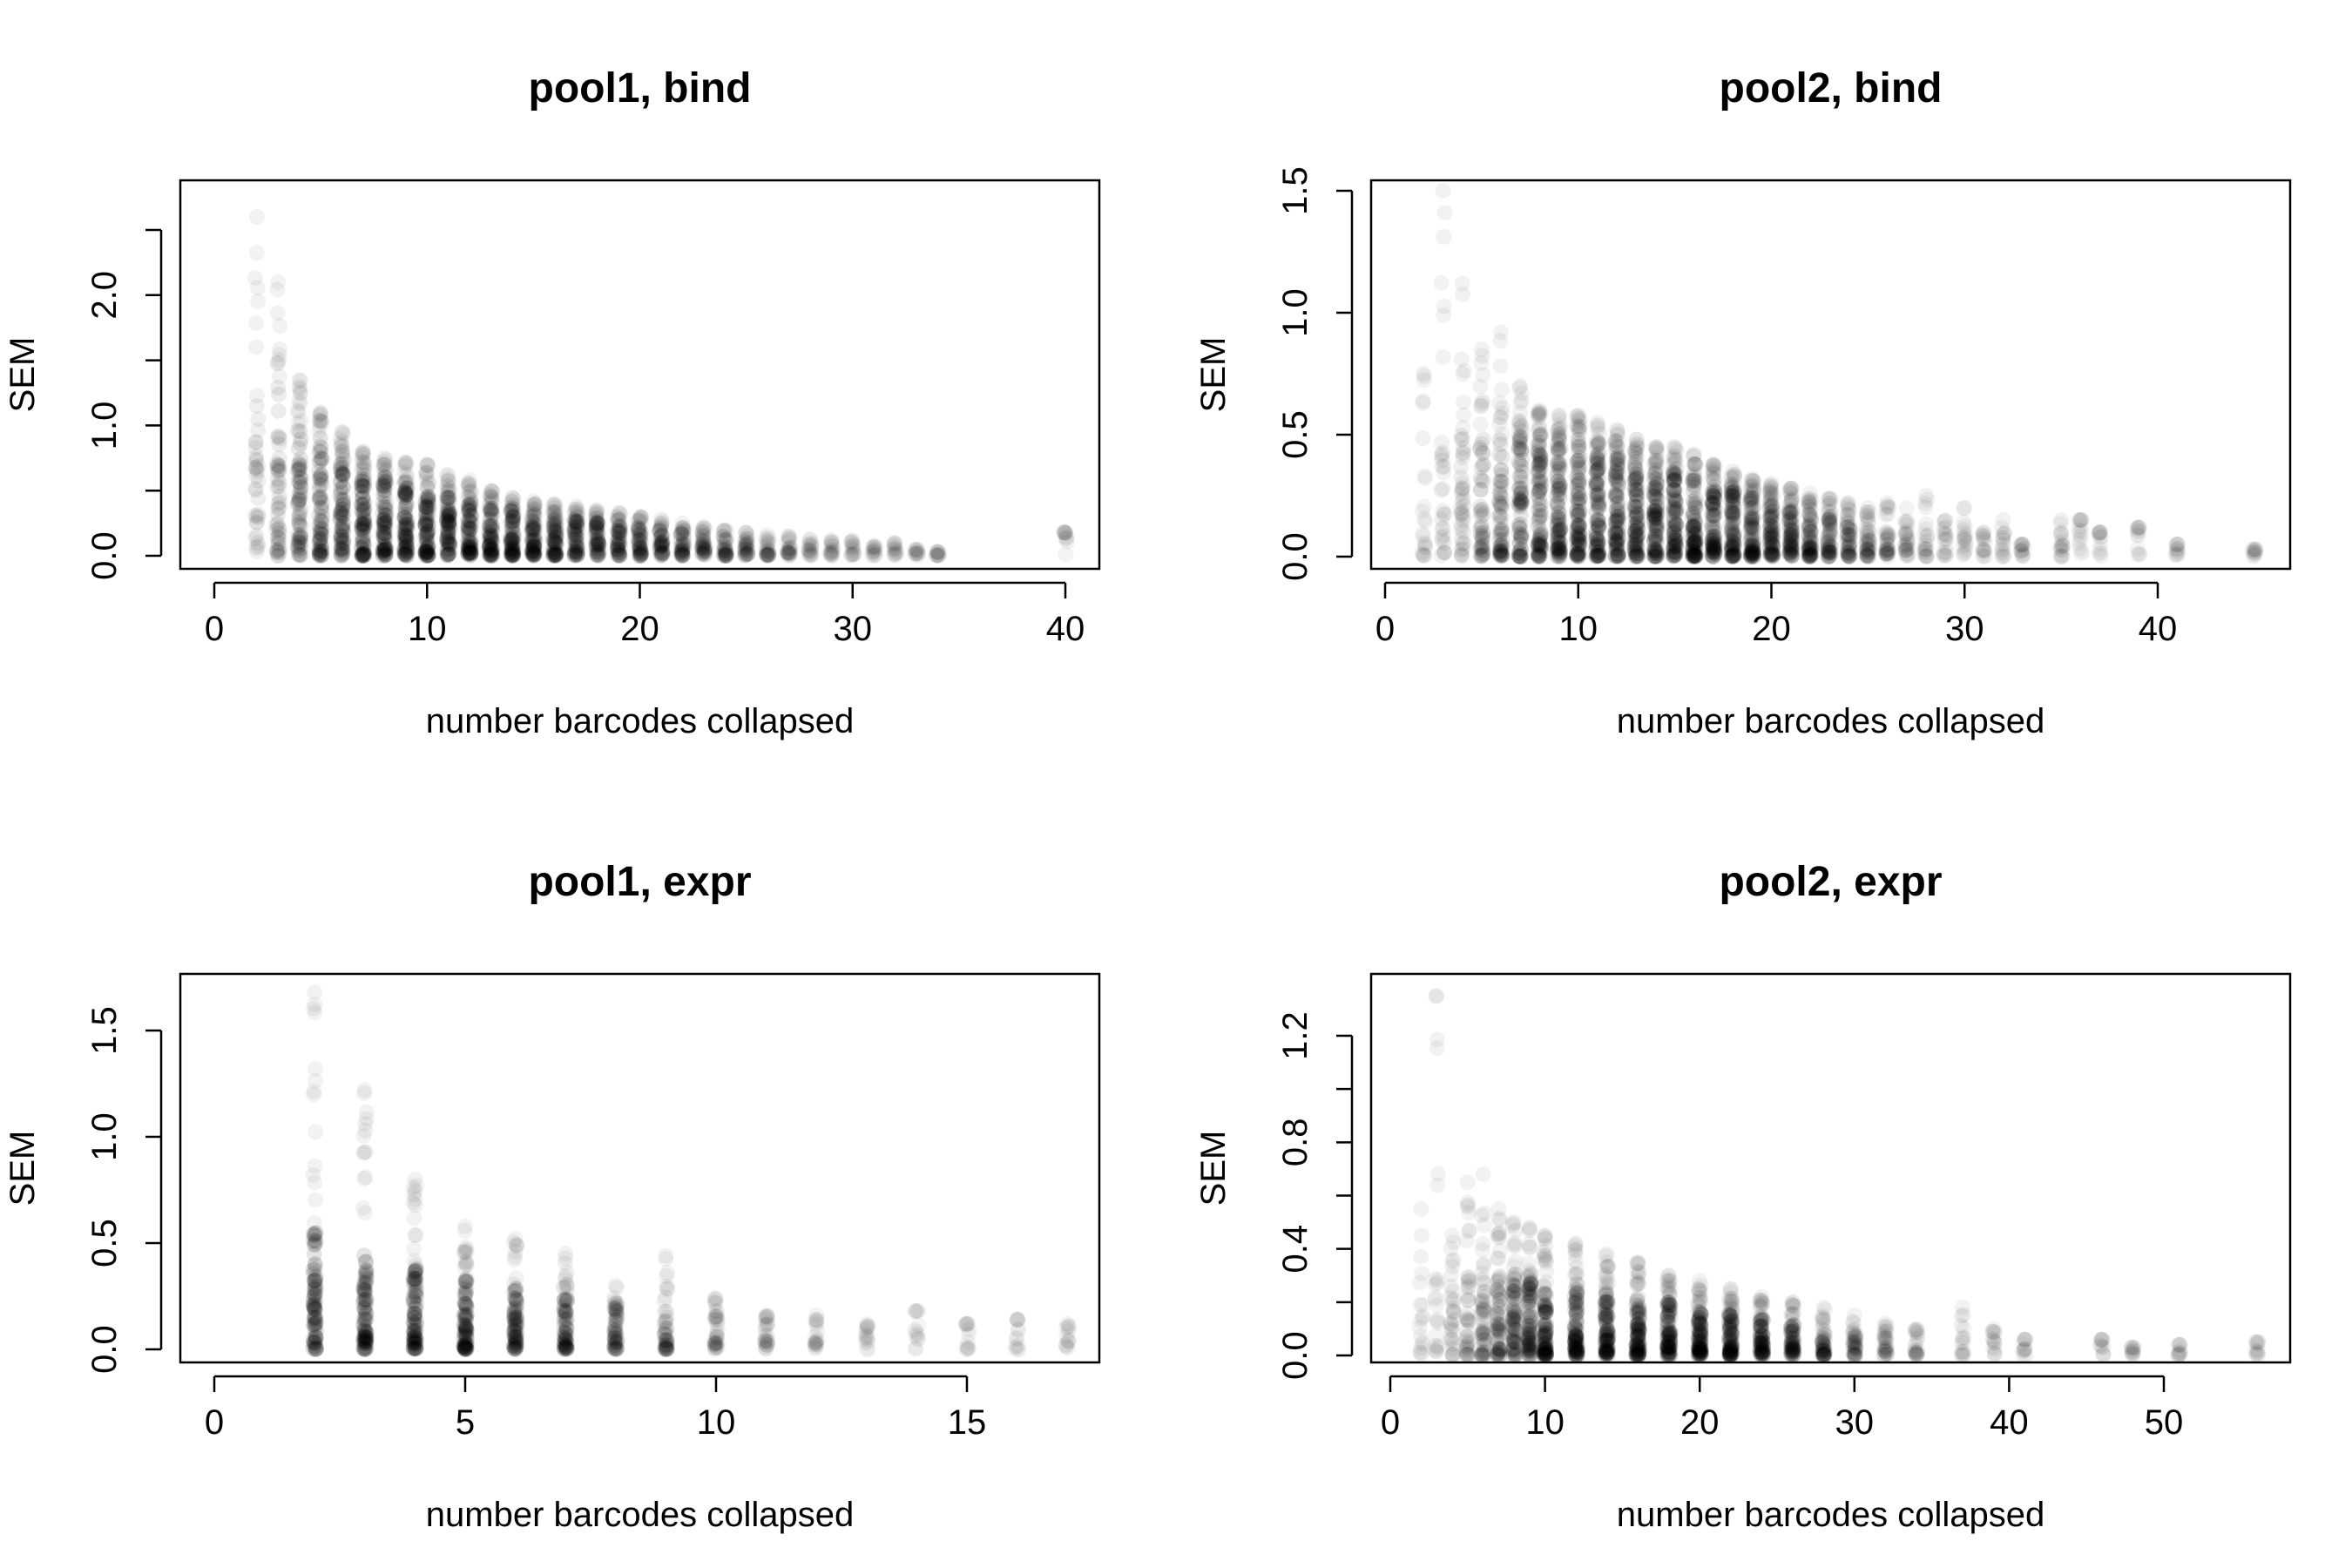 Image resolution: width=2352 pixels, height=1568 pixels. What do you see at coordinates (104, 426) in the screenshot?
I see `y-tick-label: 1.0` at bounding box center [104, 426].